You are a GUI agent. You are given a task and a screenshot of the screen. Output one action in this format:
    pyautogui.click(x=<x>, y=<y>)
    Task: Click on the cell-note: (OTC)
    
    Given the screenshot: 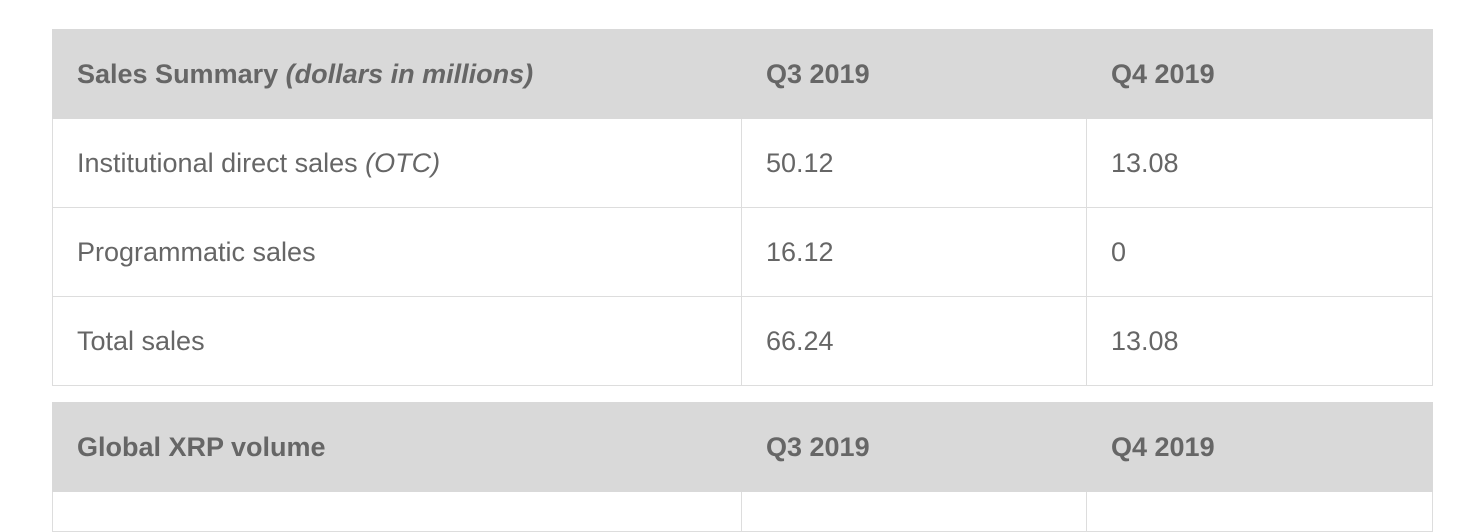 What is the action you would take?
    pyautogui.click(x=403, y=162)
    